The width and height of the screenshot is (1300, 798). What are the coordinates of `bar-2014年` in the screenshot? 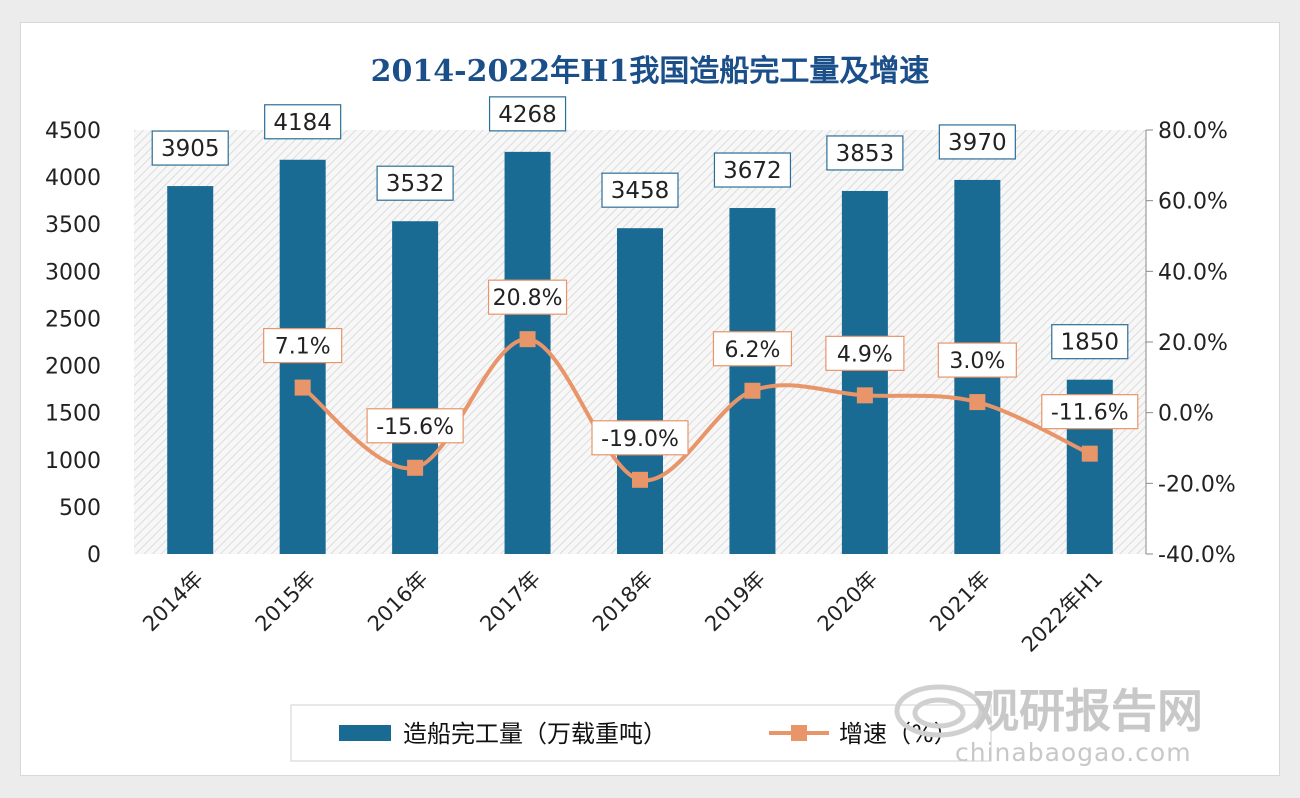 It's located at (190, 370).